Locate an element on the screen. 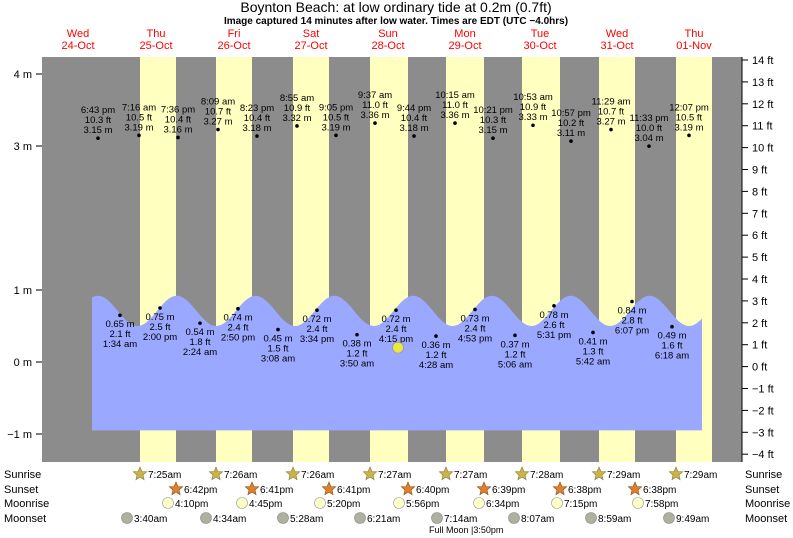 The height and width of the screenshot is (538, 793). right-tick-label: 6 ft is located at coordinates (759, 236).